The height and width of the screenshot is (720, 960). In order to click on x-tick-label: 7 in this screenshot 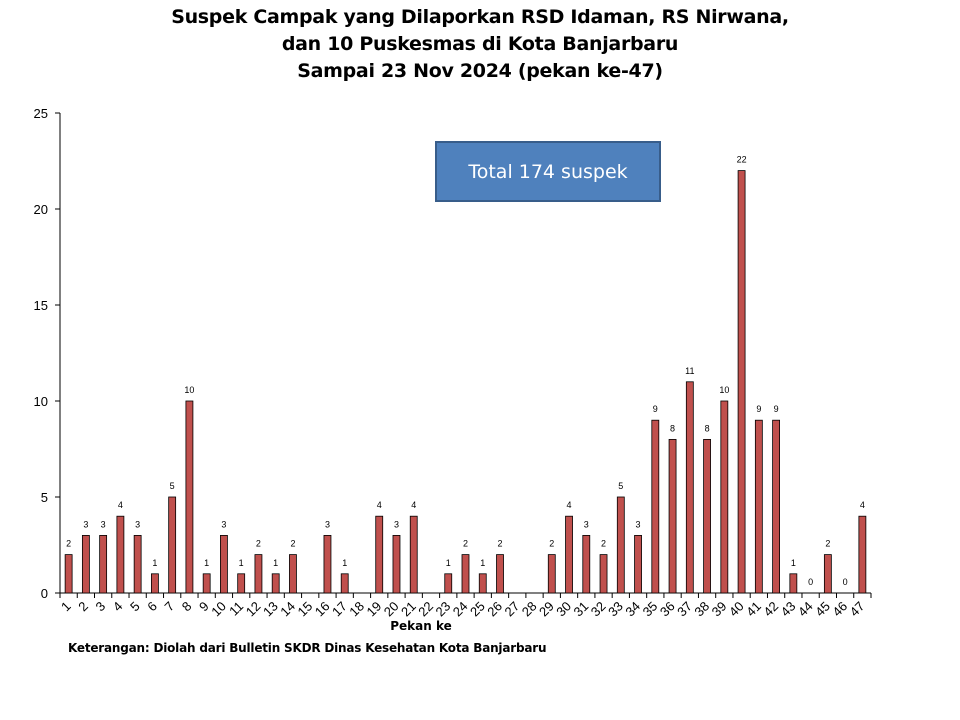, I will do `click(170, 607)`.